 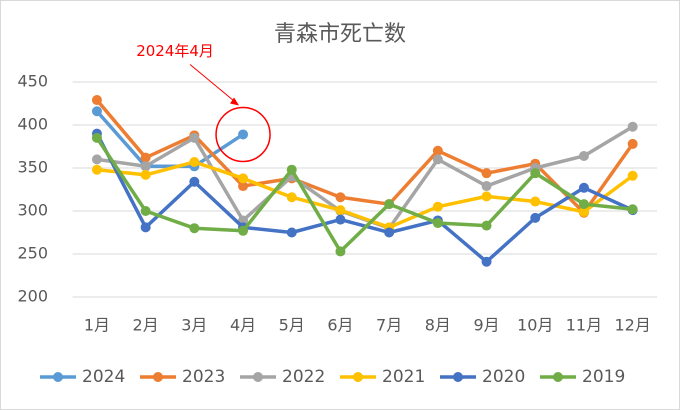 I want to click on annotation-circle, so click(x=243, y=134).